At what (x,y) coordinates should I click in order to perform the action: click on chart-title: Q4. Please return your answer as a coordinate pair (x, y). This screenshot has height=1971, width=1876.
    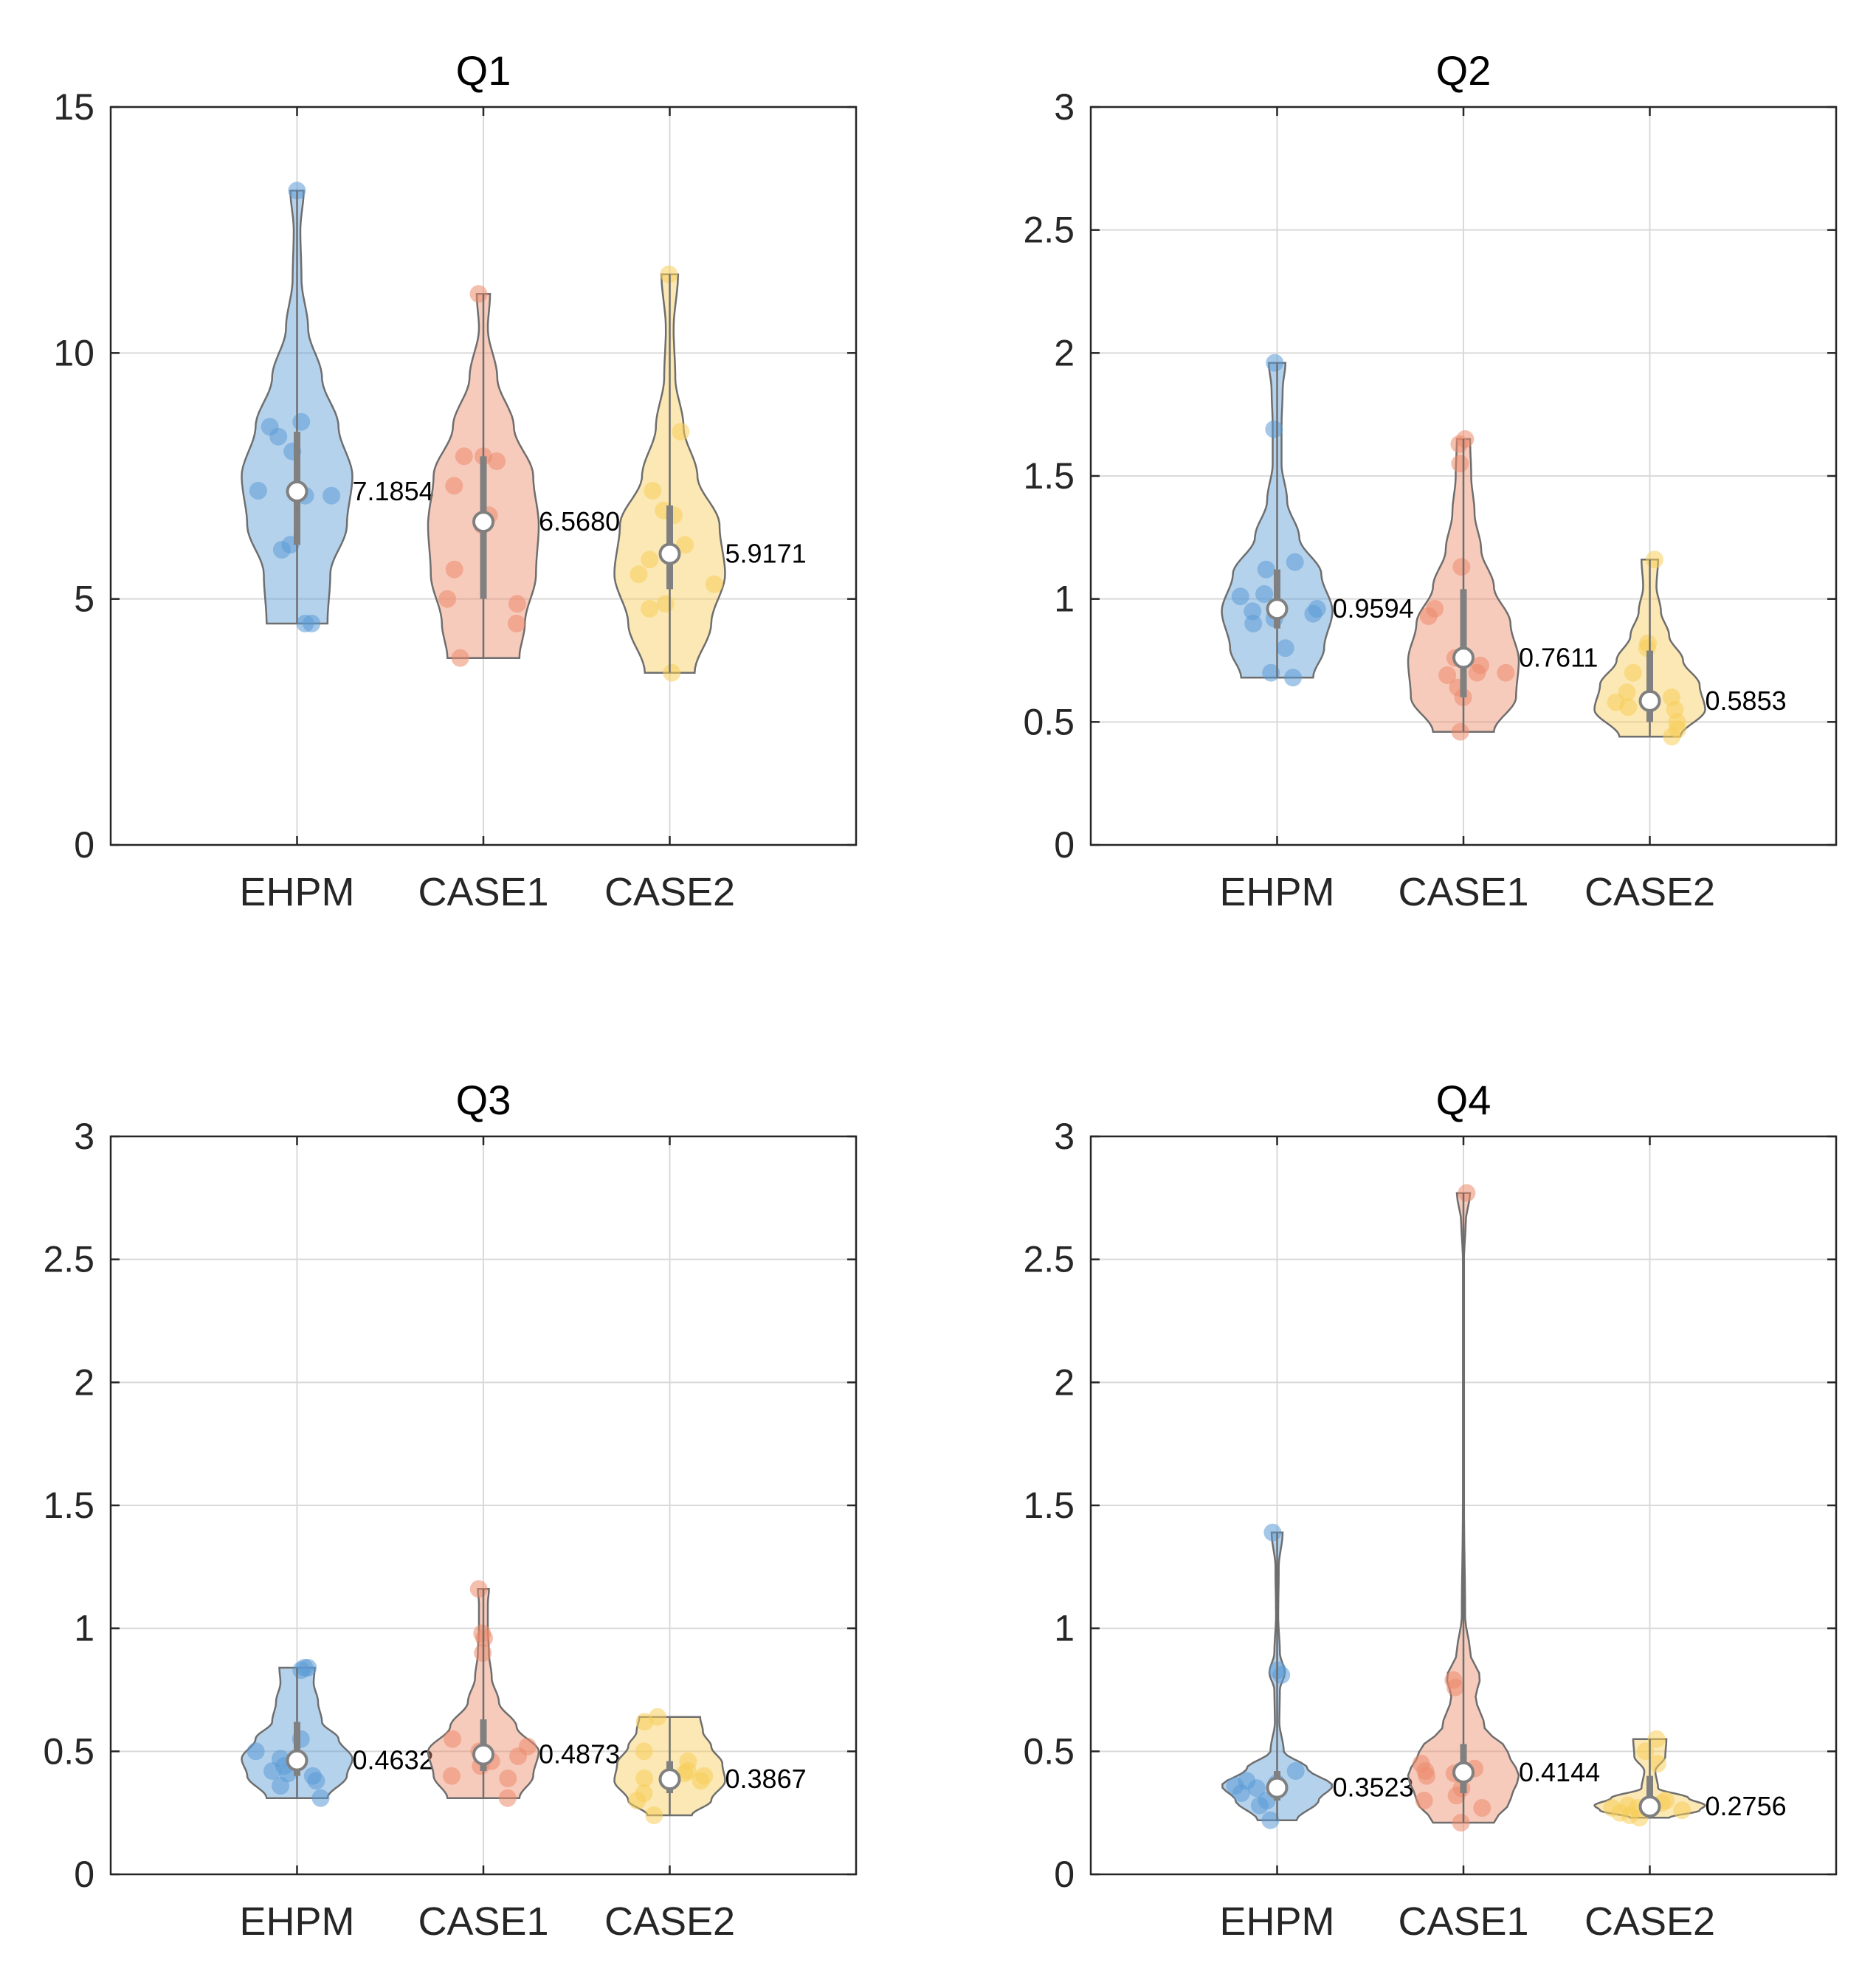
    Looking at the image, I should click on (1464, 1100).